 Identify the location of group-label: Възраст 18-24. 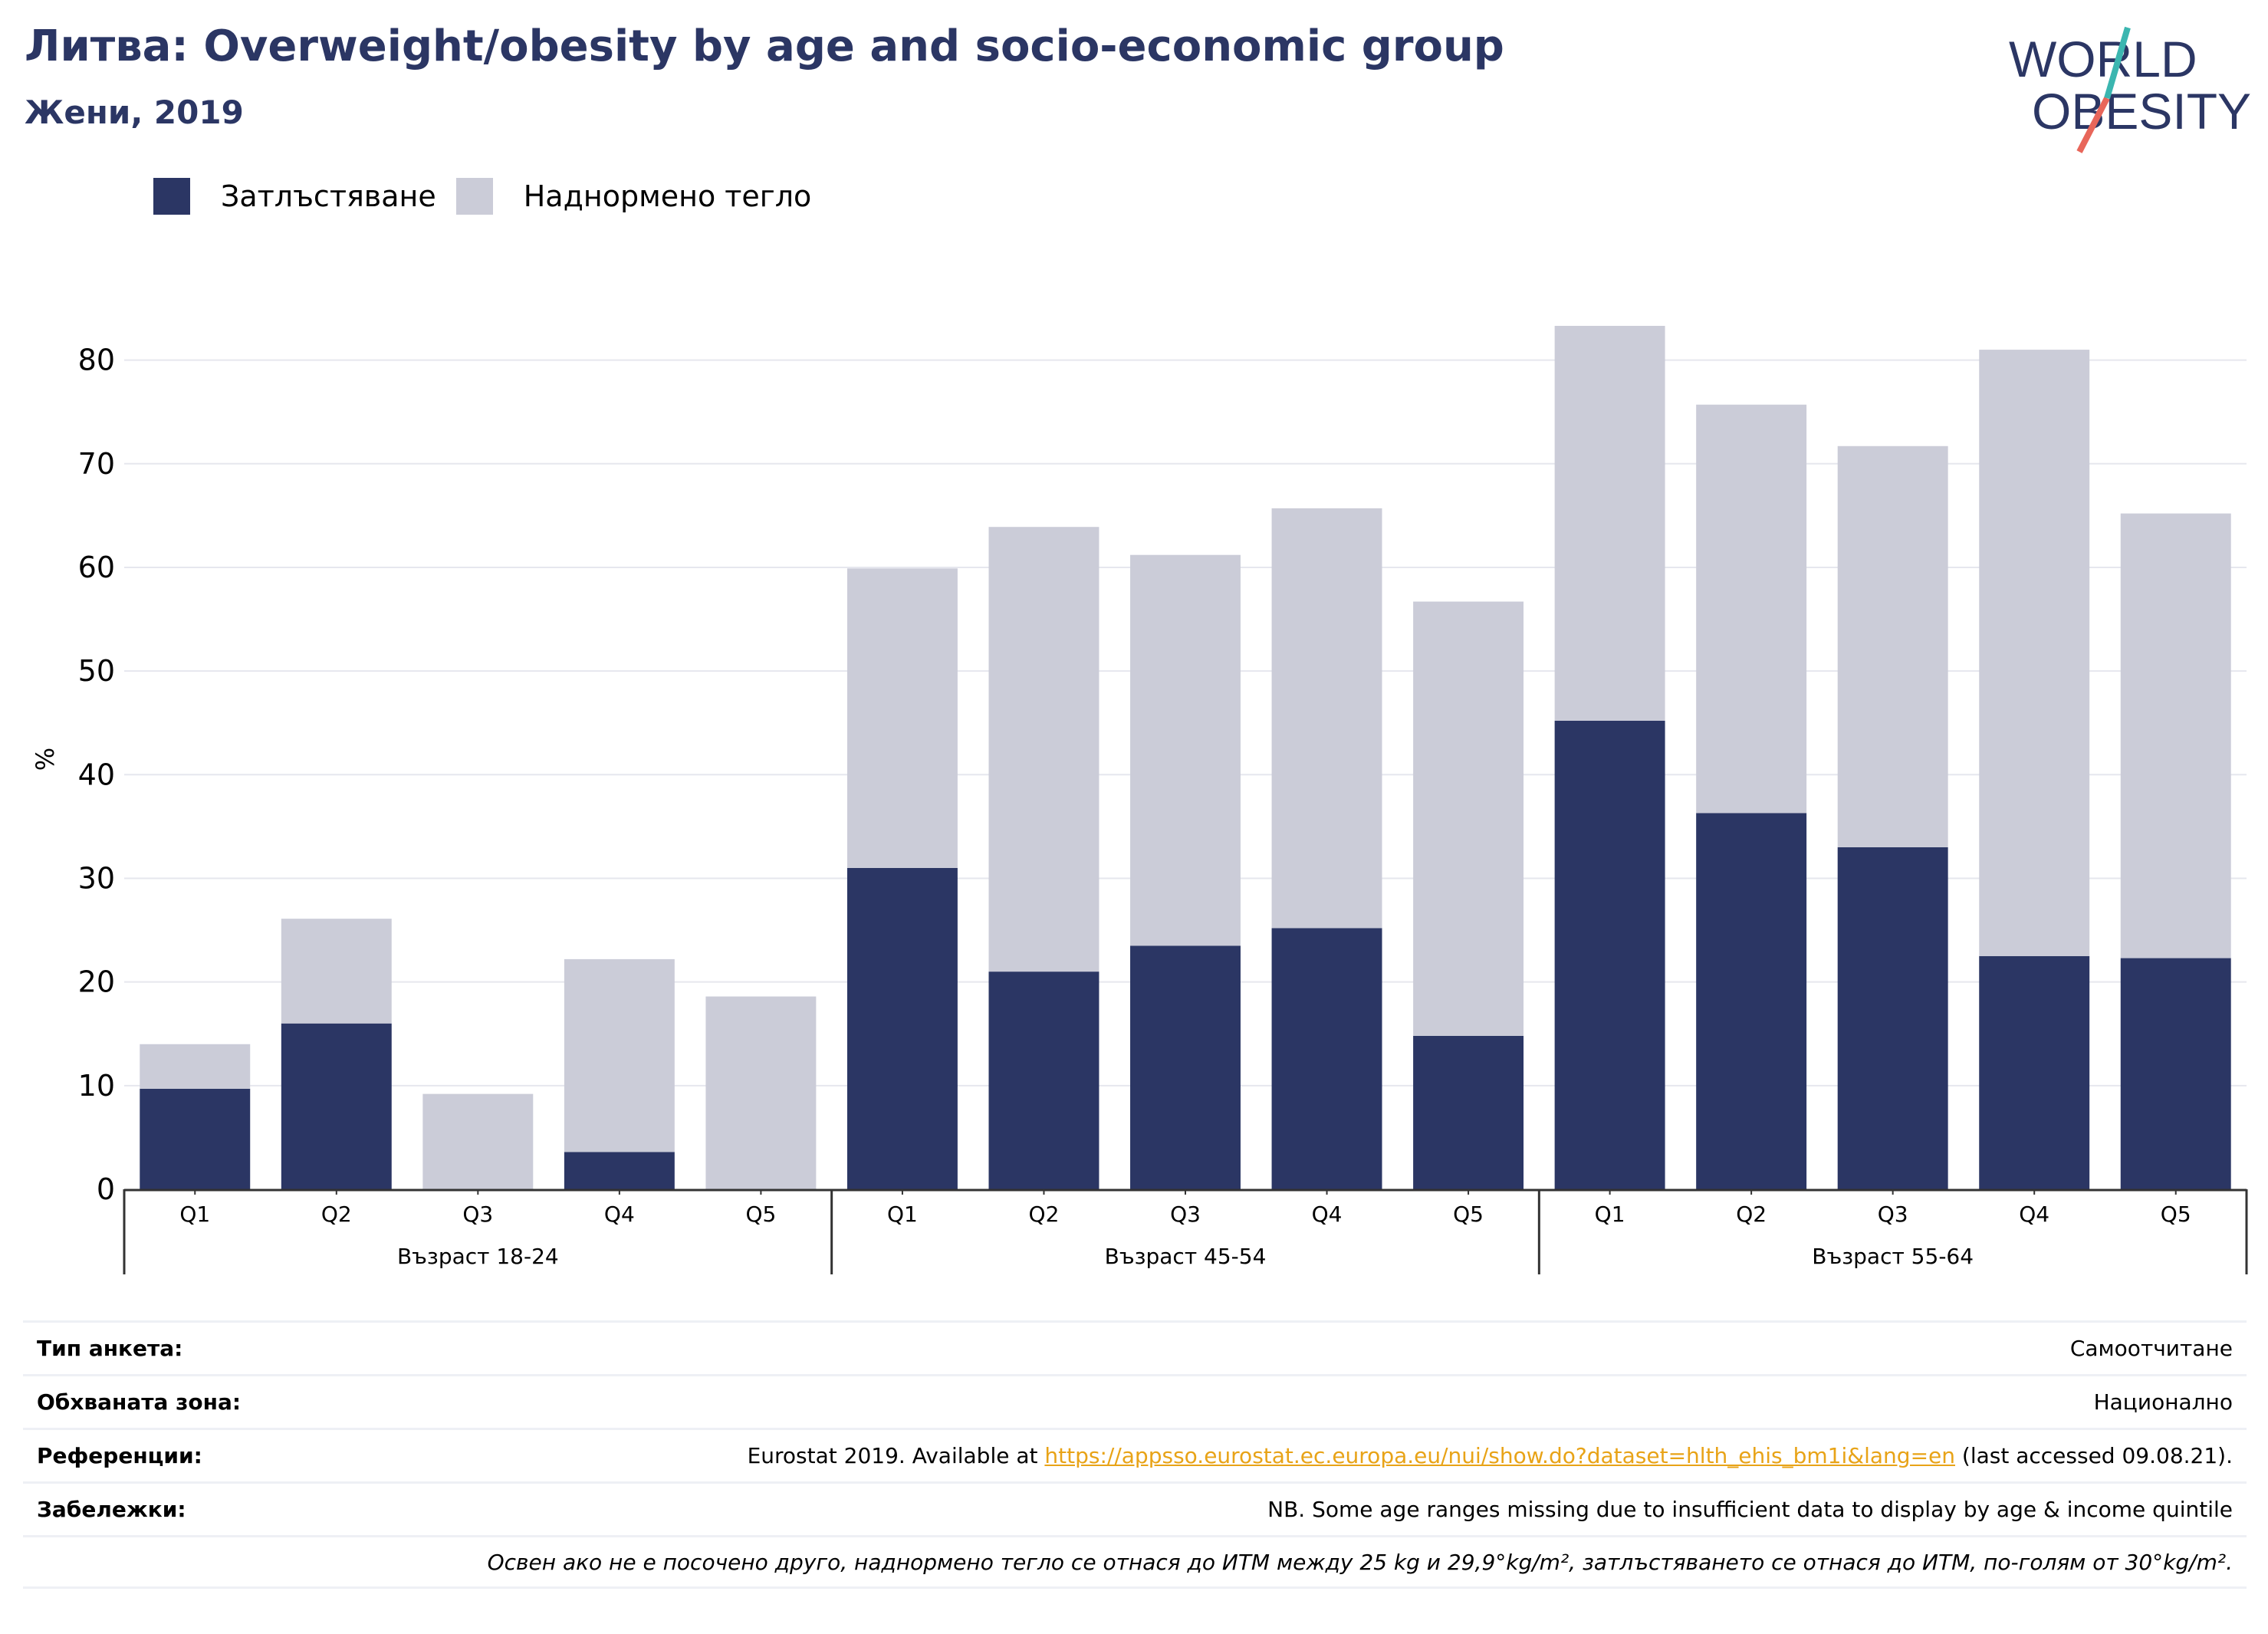
(478, 1257).